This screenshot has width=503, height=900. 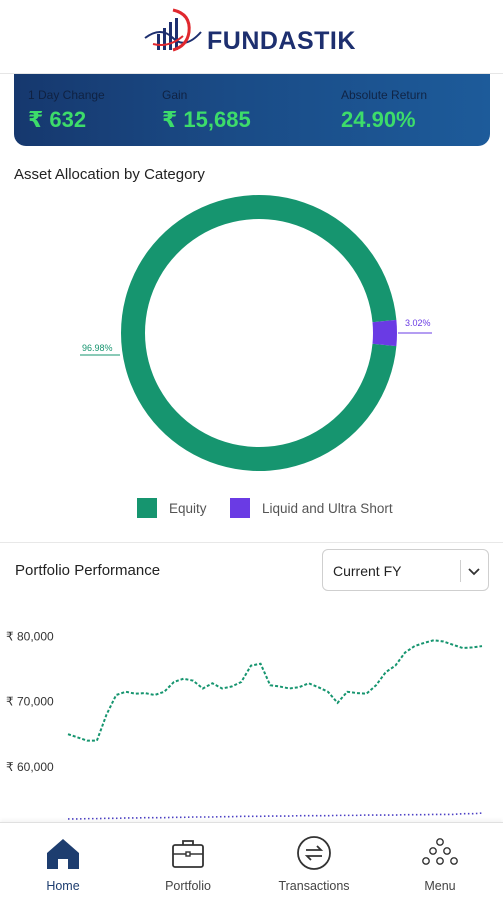 What do you see at coordinates (440, 866) in the screenshot?
I see `nav-menu: Menu` at bounding box center [440, 866].